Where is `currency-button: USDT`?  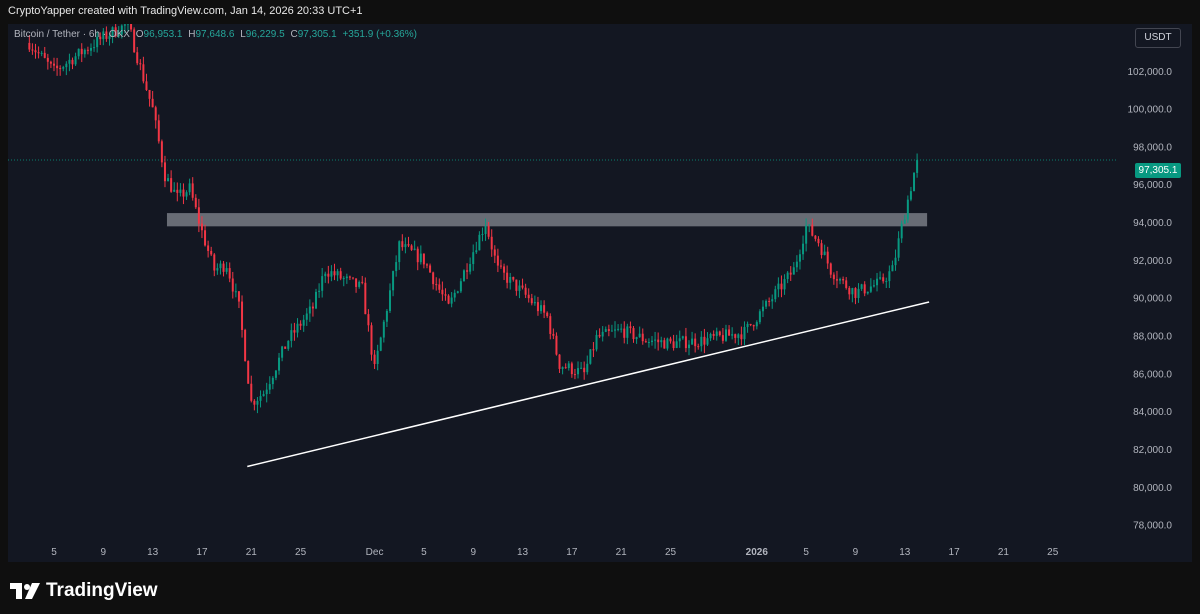
currency-button: USDT is located at coordinates (1158, 38).